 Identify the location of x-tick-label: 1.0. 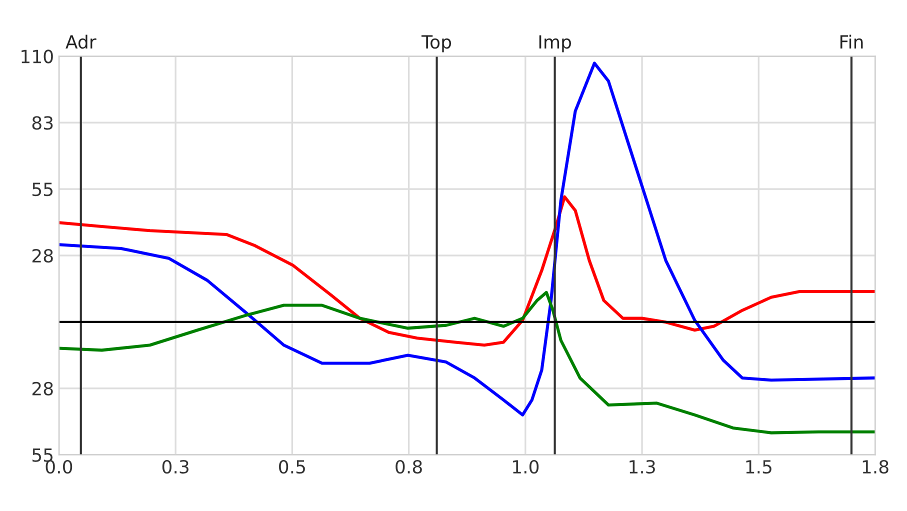
(526, 467).